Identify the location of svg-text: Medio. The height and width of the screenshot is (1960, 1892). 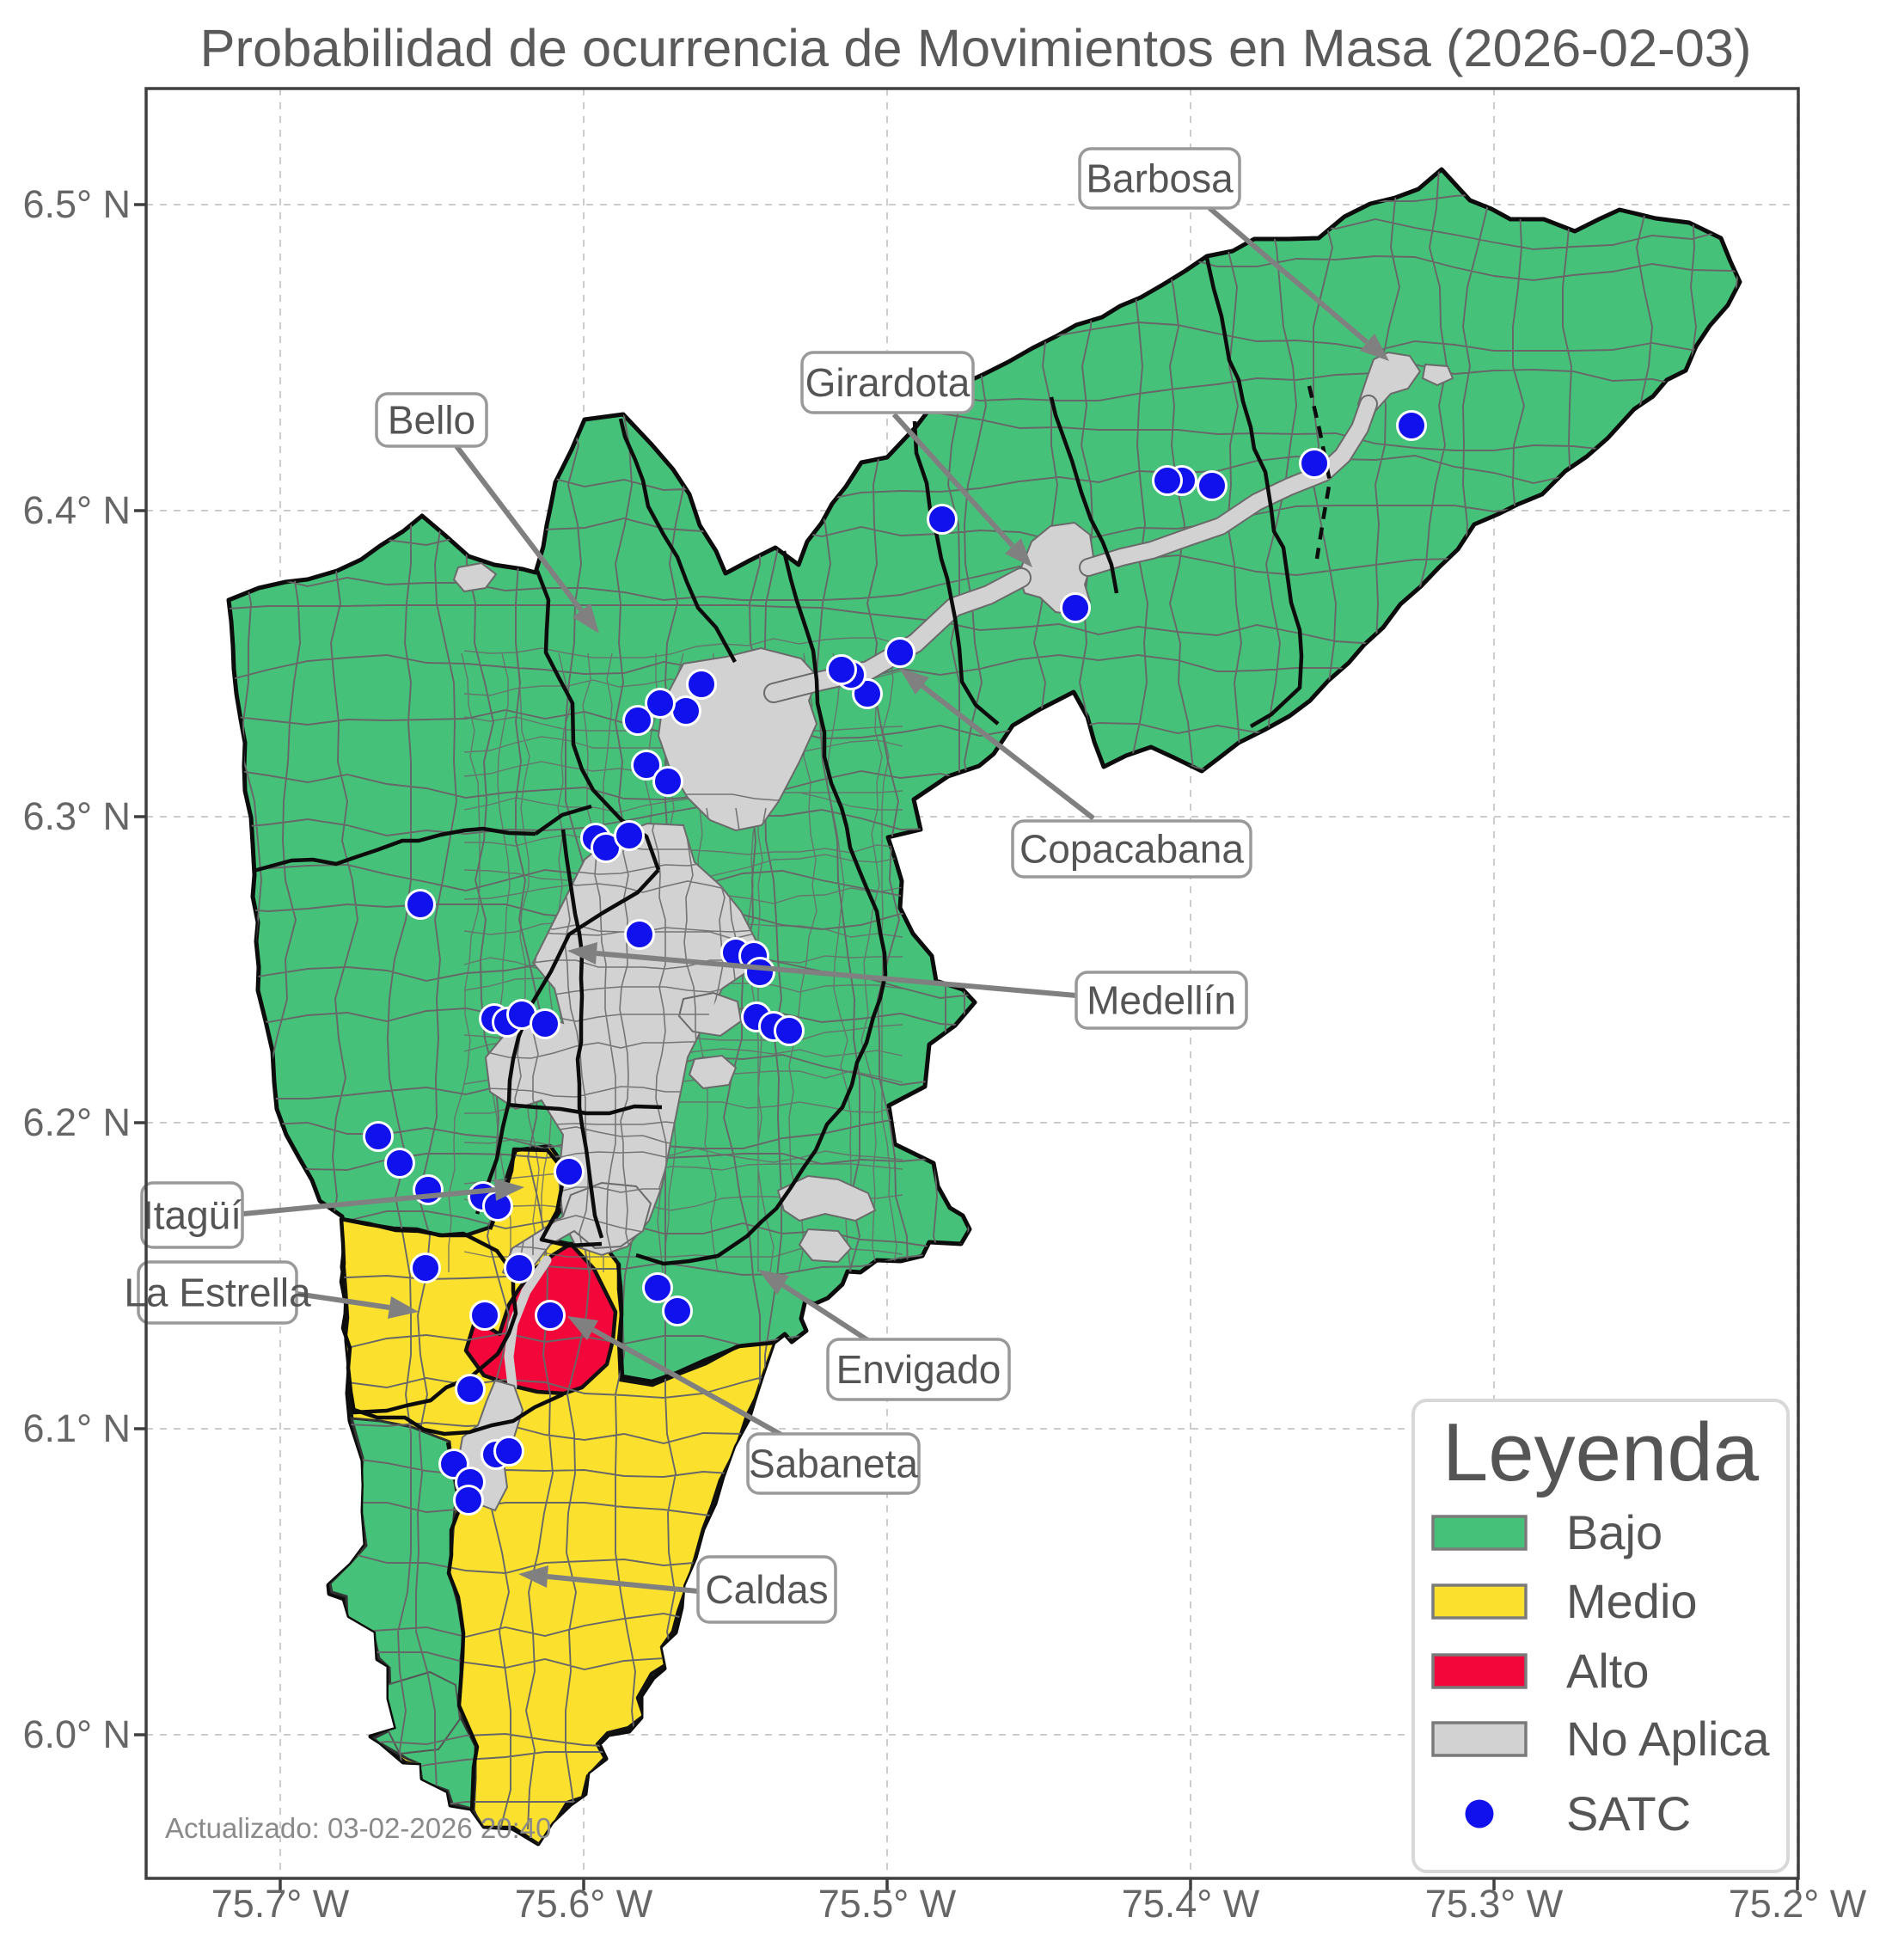
(1632, 1601).